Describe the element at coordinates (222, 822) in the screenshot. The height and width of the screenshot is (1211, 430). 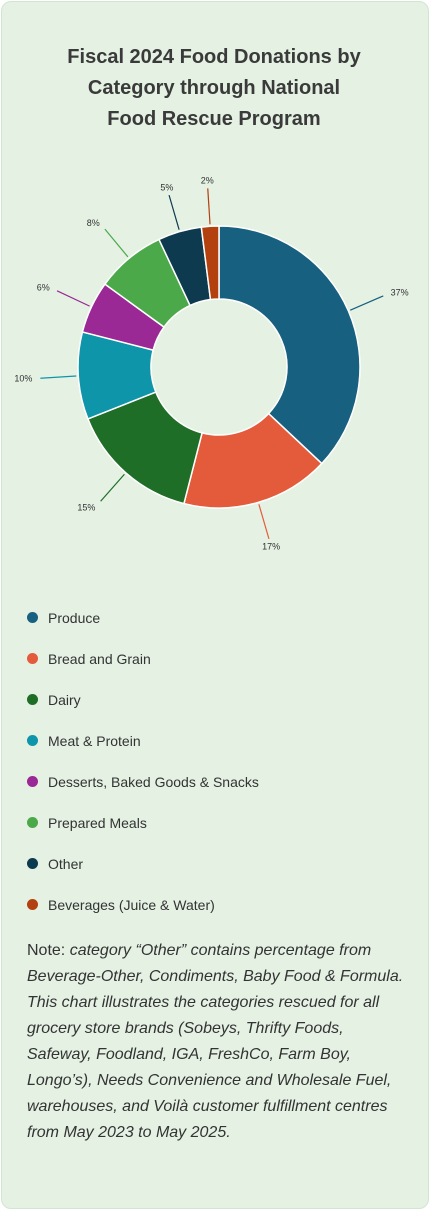
I see `legend-item-prepared-meals: Prepared Meals` at that location.